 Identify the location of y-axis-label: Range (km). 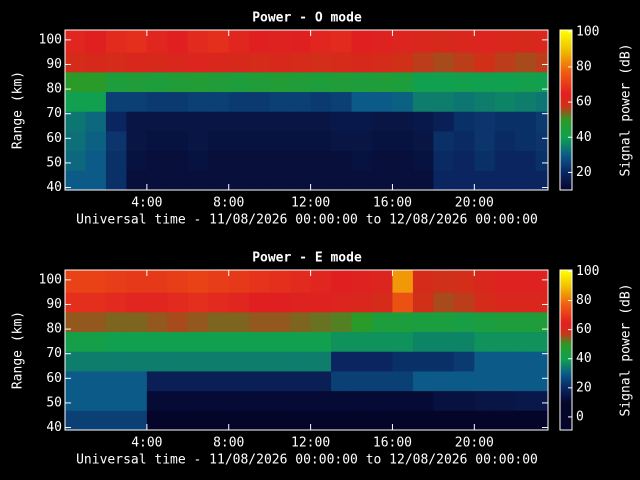
(18, 110).